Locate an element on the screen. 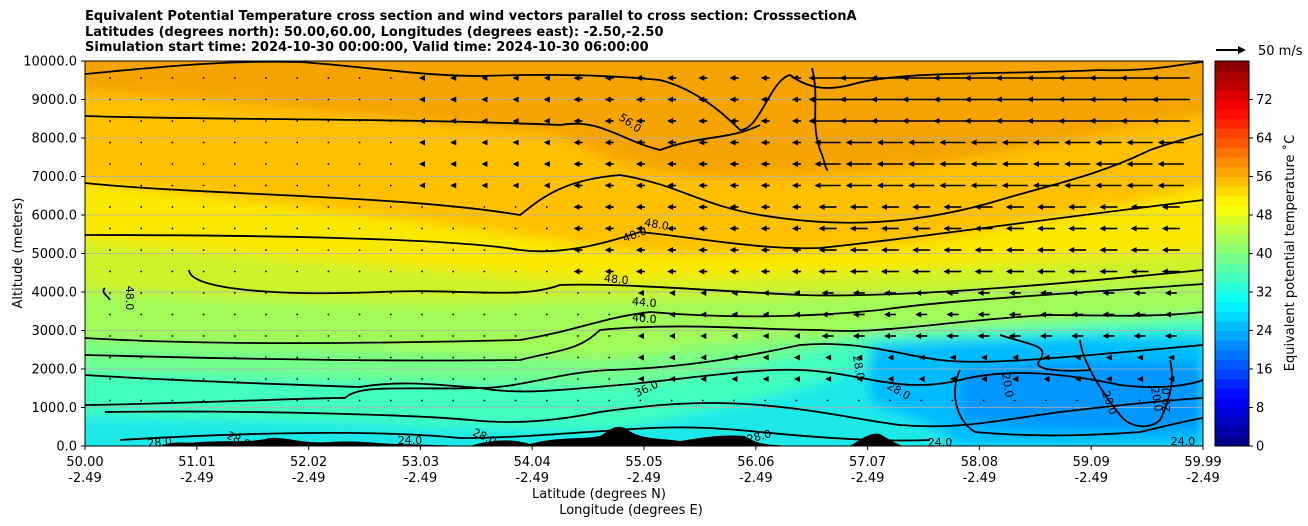 The width and height of the screenshot is (1308, 526). contour-label: 24.0 is located at coordinates (410, 440).